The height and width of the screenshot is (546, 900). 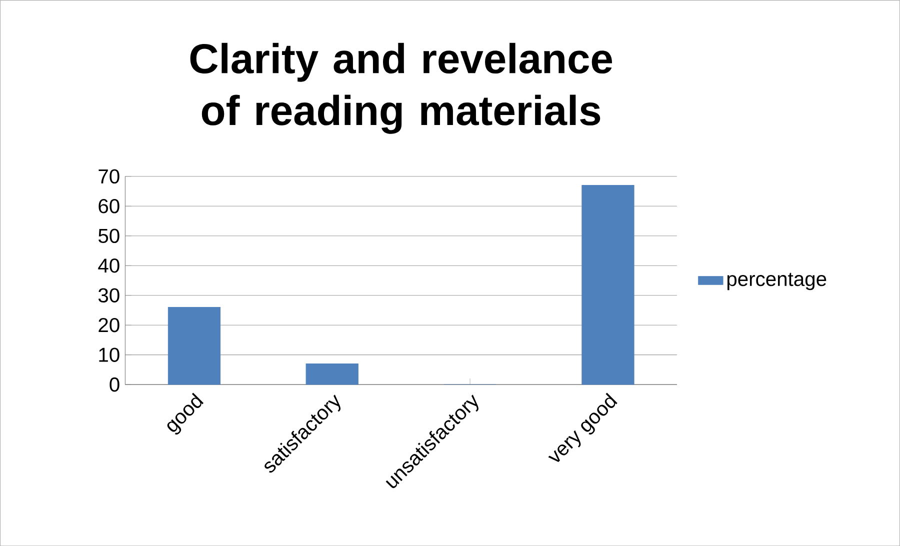 I want to click on y-tick-label: 30, so click(x=109, y=295).